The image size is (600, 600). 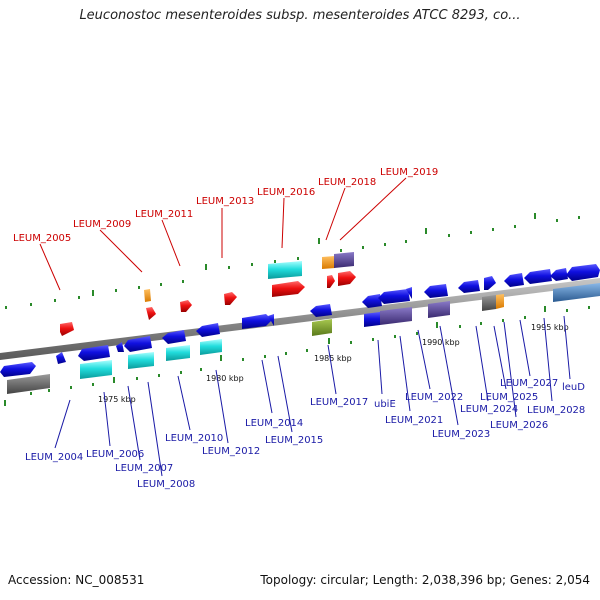 What do you see at coordinates (347, 182) in the screenshot?
I see `gene-label-leum-2018: LEUM_2018` at bounding box center [347, 182].